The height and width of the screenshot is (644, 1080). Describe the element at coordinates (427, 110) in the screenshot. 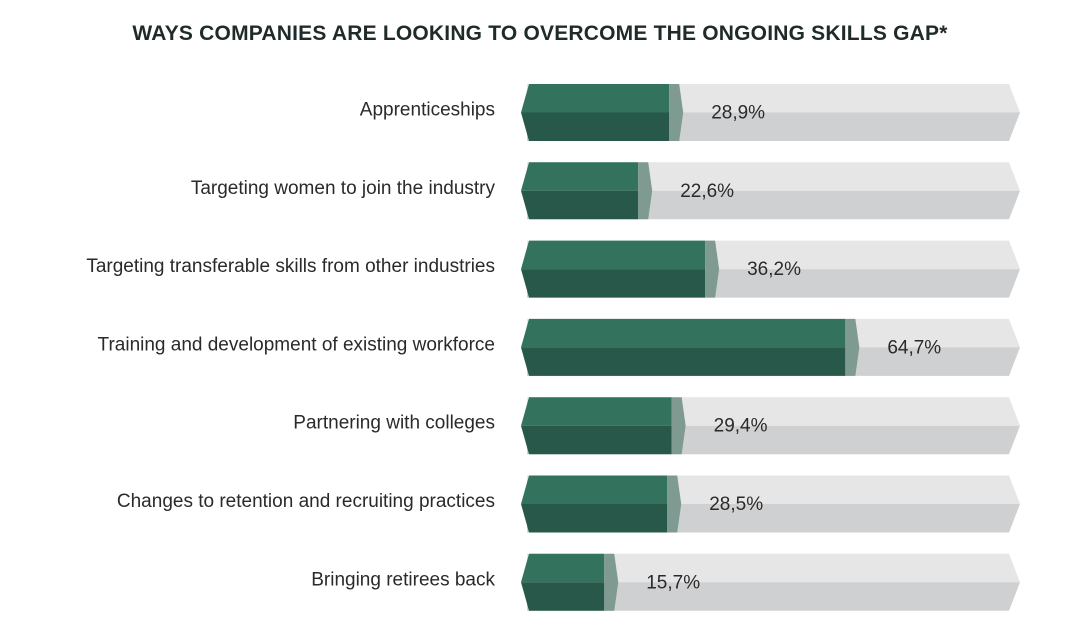

I see `category-label: Apprenticeships` at that location.